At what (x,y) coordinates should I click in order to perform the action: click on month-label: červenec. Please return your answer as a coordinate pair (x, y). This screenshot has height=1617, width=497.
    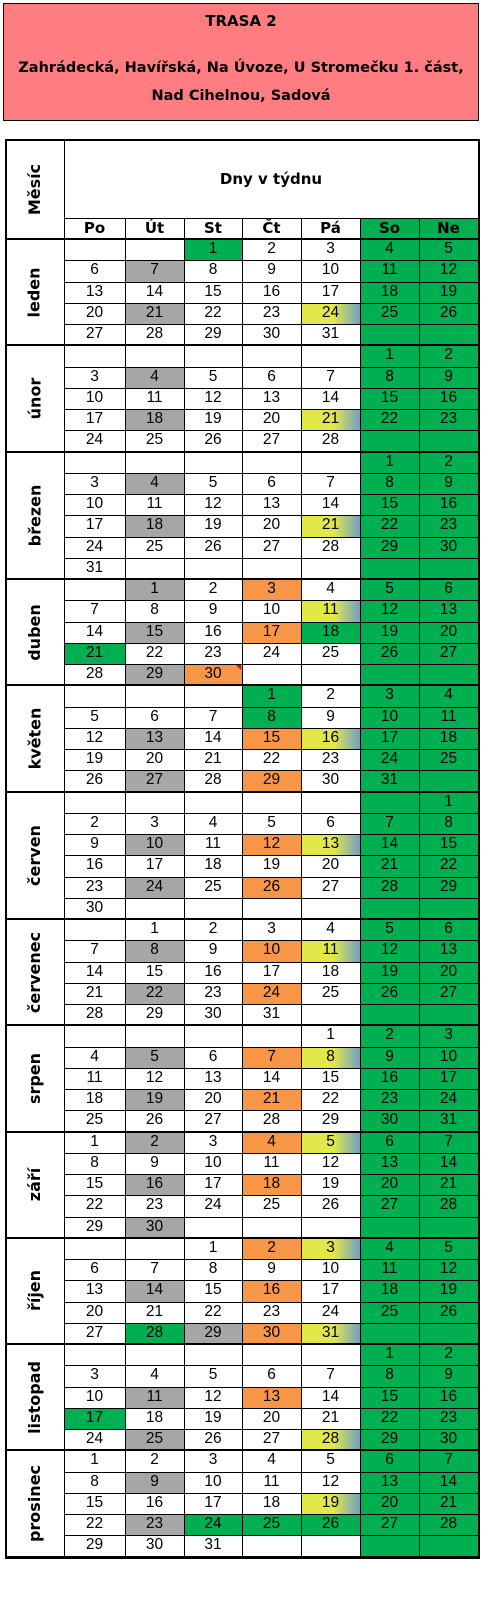
    Looking at the image, I should click on (34, 972).